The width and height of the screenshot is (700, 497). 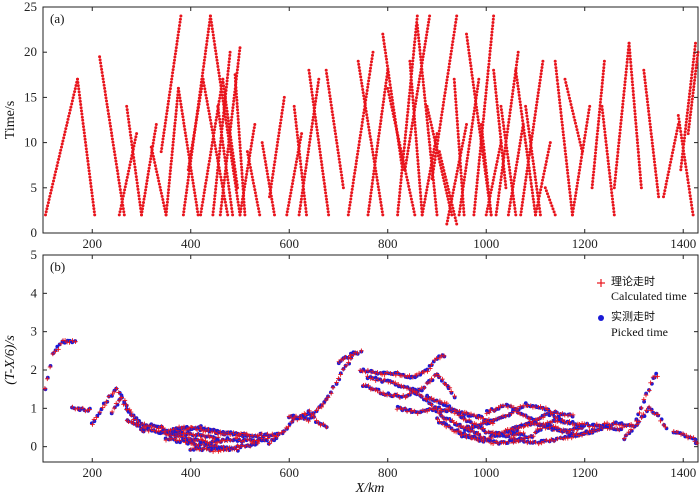 What do you see at coordinates (683, 243) in the screenshot?
I see `x-tick-label-a: 1400` at bounding box center [683, 243].